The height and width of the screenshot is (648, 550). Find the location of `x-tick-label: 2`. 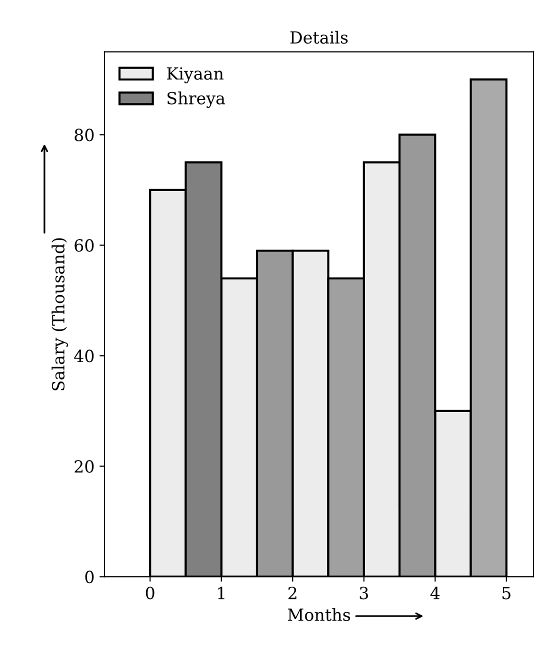

x-tick-label: 2 is located at coordinates (292, 593).